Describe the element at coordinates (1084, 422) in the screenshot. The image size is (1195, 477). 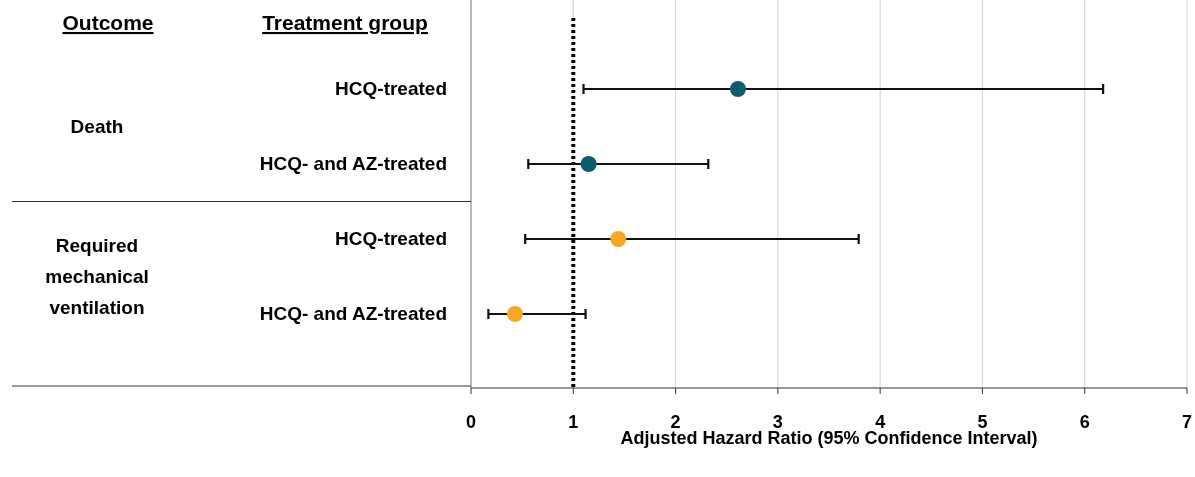
I see `x-tick-label: 6` at that location.